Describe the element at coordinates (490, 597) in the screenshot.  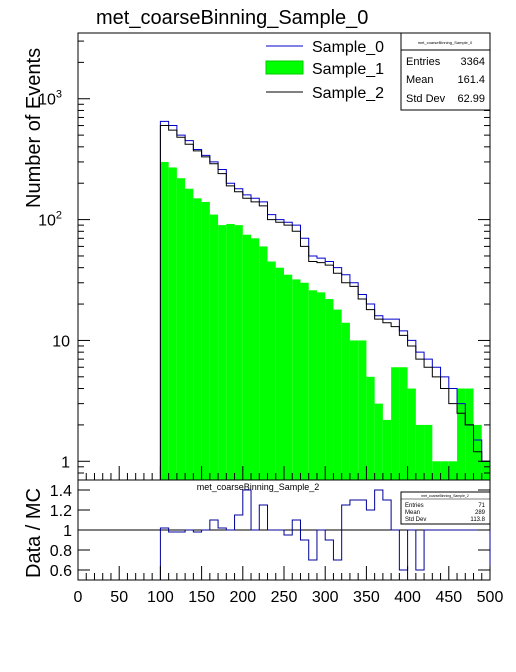
I see `x-tick-label: 500` at that location.